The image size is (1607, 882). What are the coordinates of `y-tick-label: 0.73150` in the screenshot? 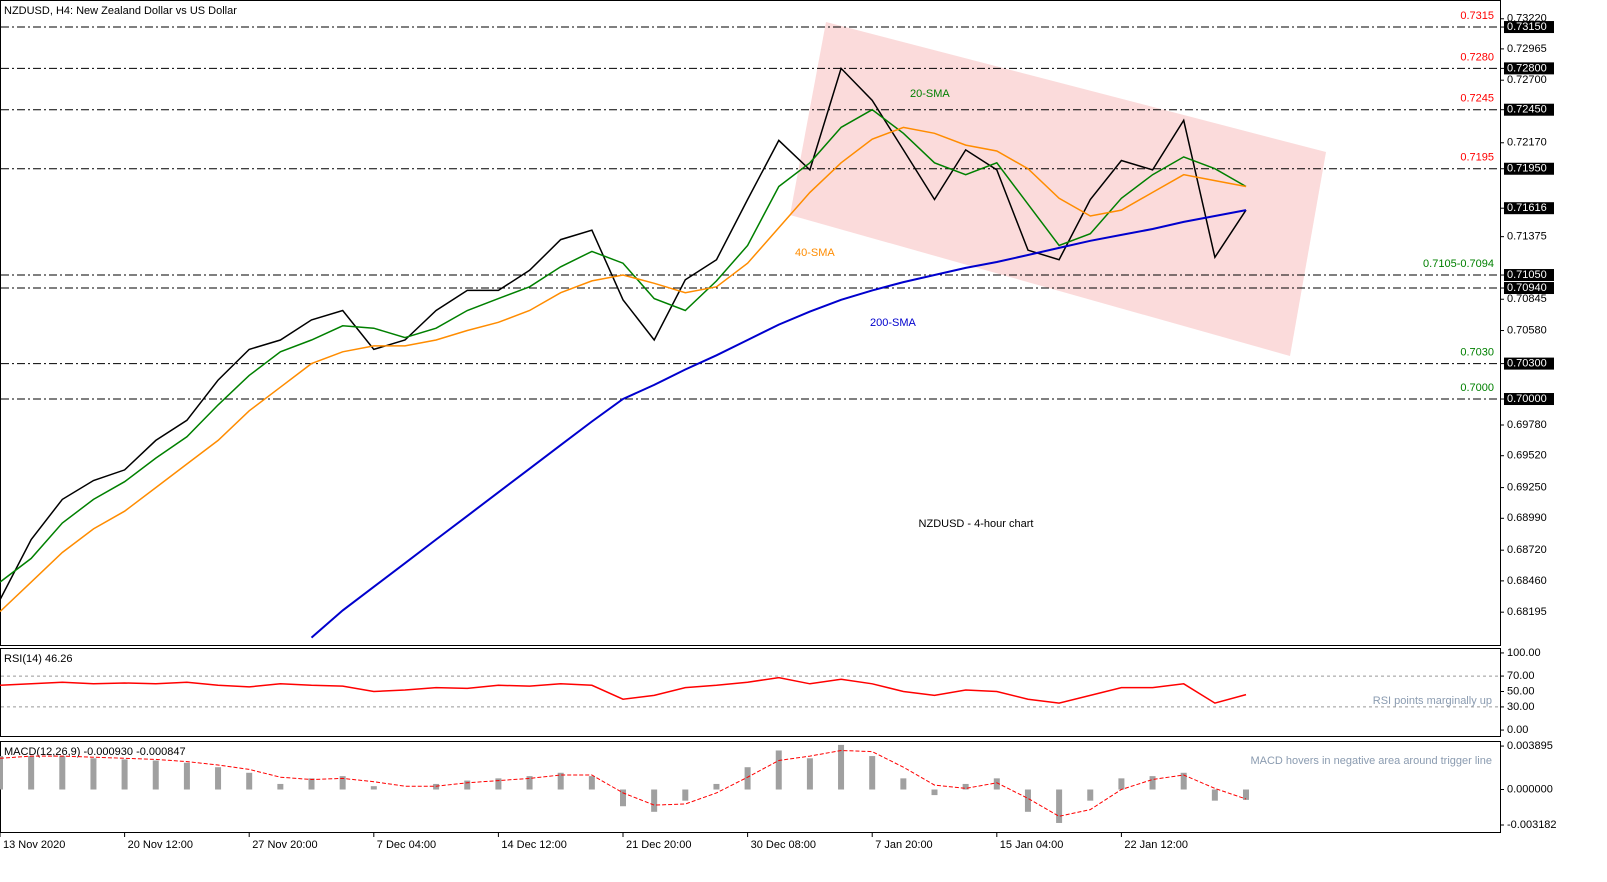 It's located at (1527, 27).